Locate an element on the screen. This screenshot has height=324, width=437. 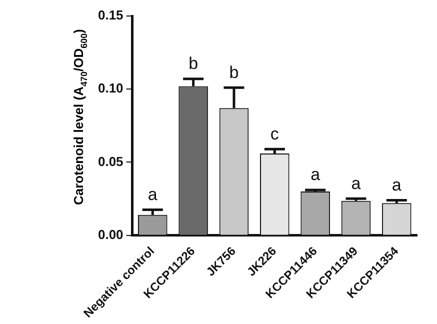
annotation: c is located at coordinates (275, 134).